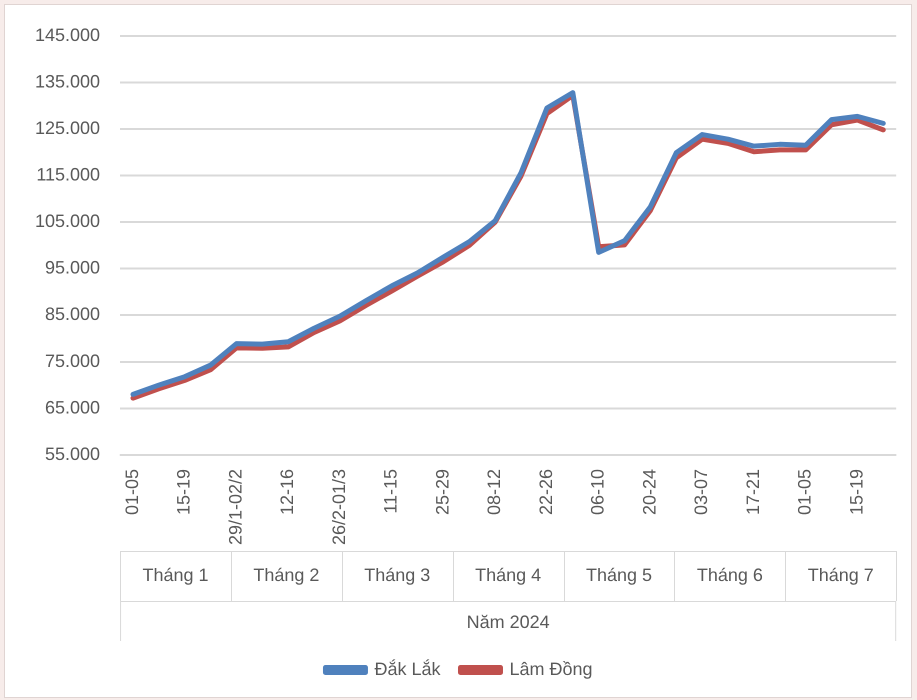  I want to click on x-tick-label: 17-21, so click(752, 491).